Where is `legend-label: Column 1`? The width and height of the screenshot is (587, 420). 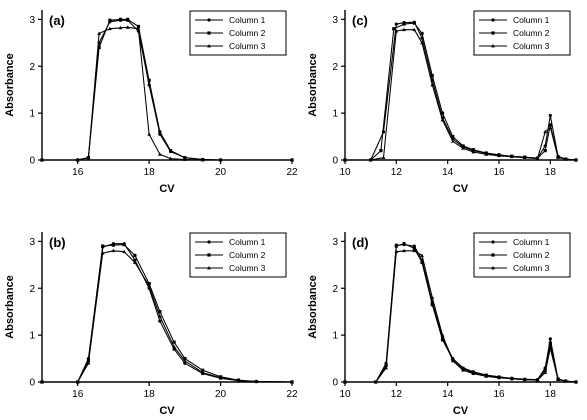 legend-label: Column 1 is located at coordinates (247, 20).